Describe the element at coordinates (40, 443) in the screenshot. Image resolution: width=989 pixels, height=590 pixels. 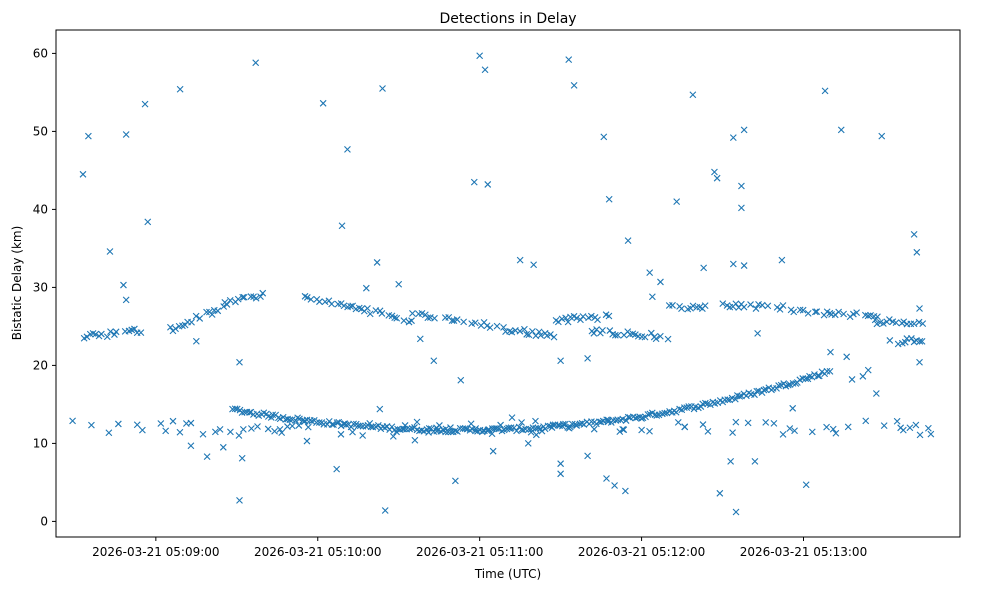
I see `y-tick-label: 10` at that location.